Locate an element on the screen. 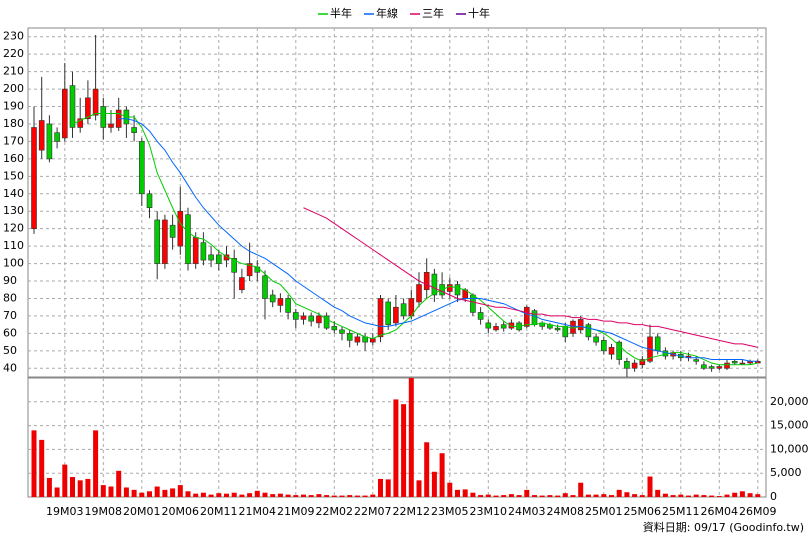 This screenshot has width=808, height=540. x-tick-label: 25M06 is located at coordinates (643, 511).